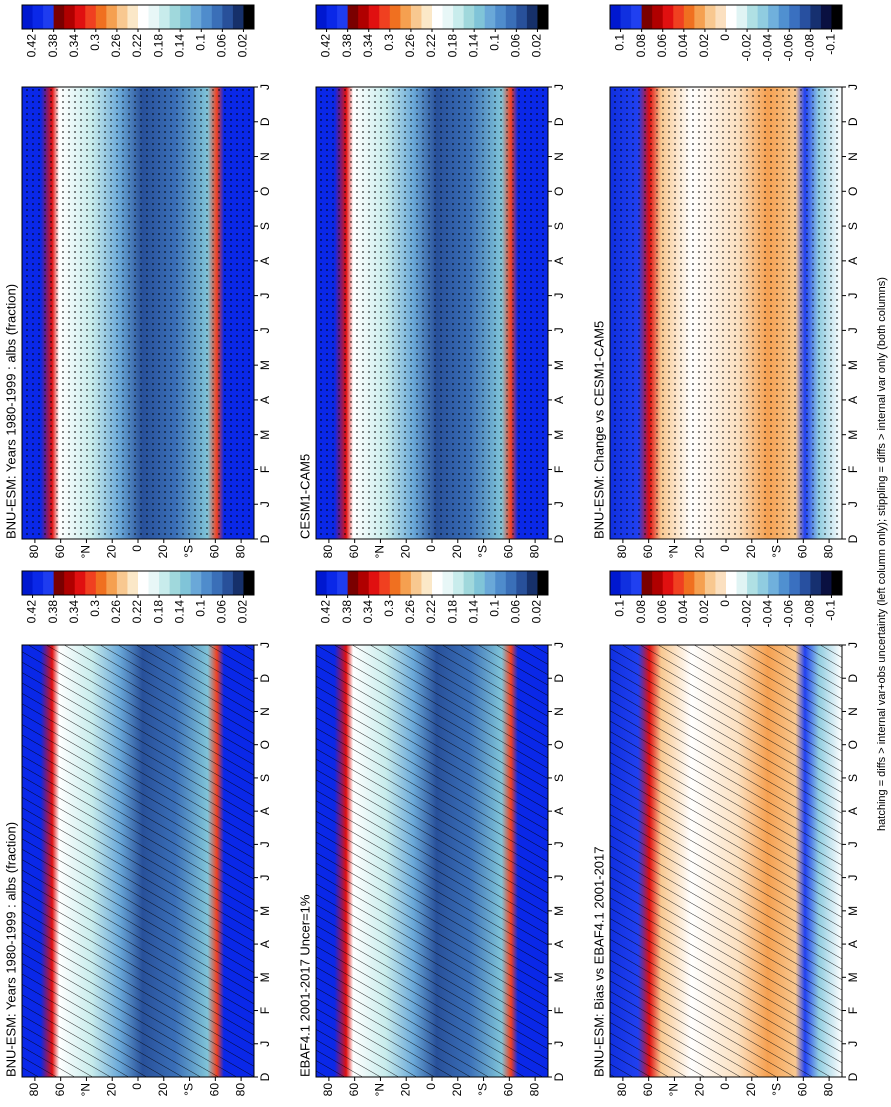 This screenshot has height=1107, width=891. I want to click on colorbar-tick-label: 0.38, so click(53, 612).